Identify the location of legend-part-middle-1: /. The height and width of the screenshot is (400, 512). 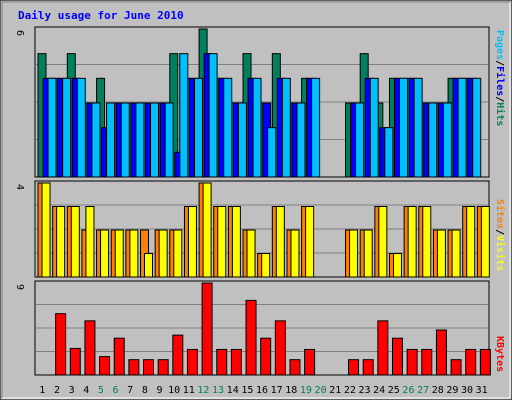
(499, 232).